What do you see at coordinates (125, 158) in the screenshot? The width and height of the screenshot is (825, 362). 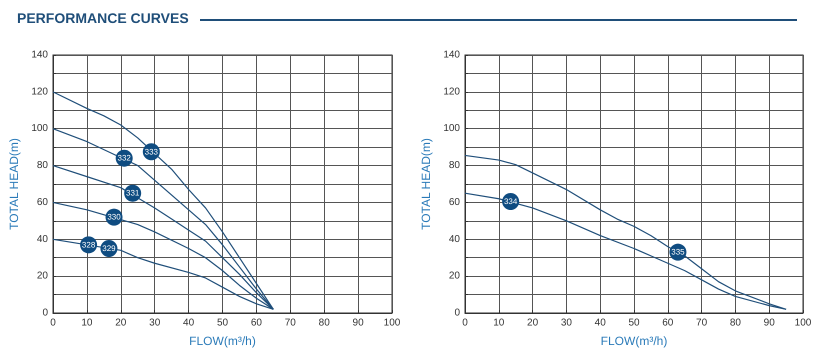 I see `annotation: 332` at bounding box center [125, 158].